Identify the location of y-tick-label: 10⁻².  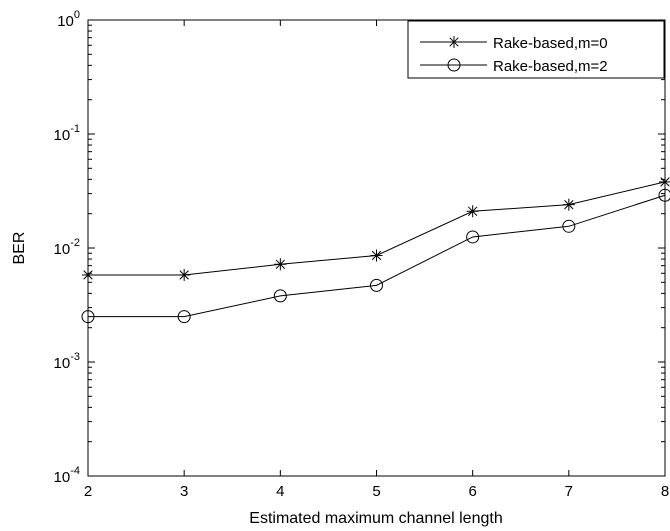
(67, 247).